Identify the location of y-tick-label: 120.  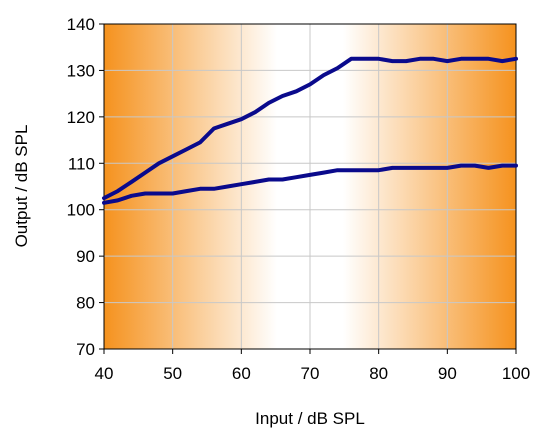
(81, 117).